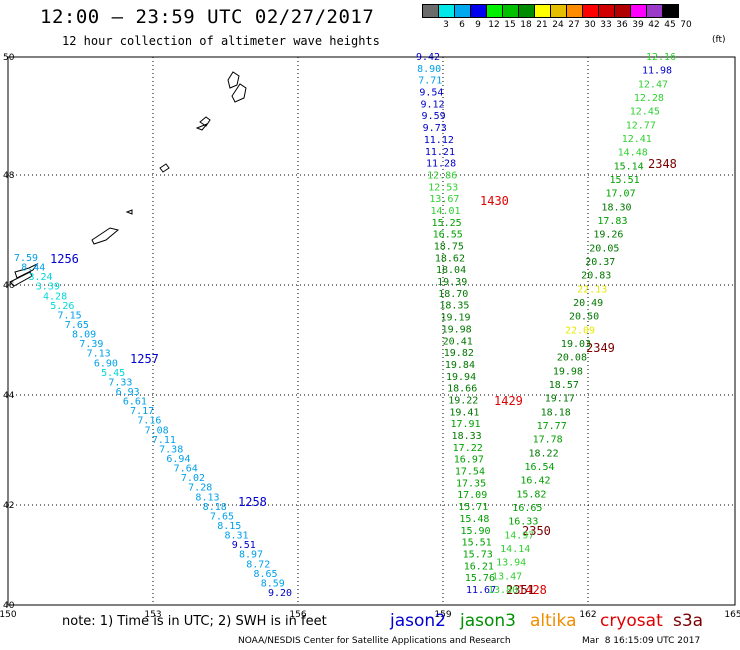  I want to click on wave-height-value: 19.03, so click(576, 344).